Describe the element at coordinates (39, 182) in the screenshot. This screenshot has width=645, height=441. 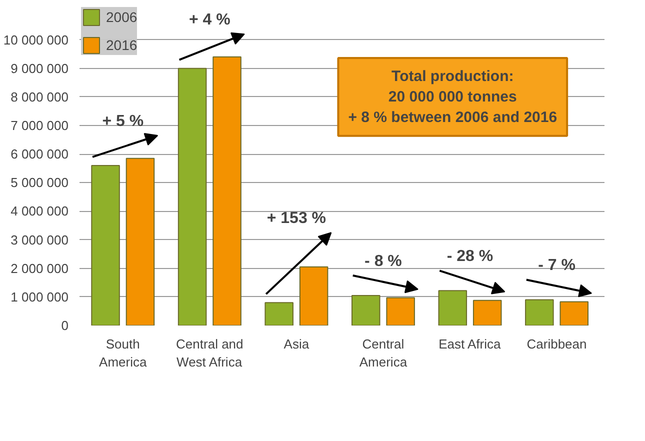
I see `y-tick-label: 5 000 000` at that location.